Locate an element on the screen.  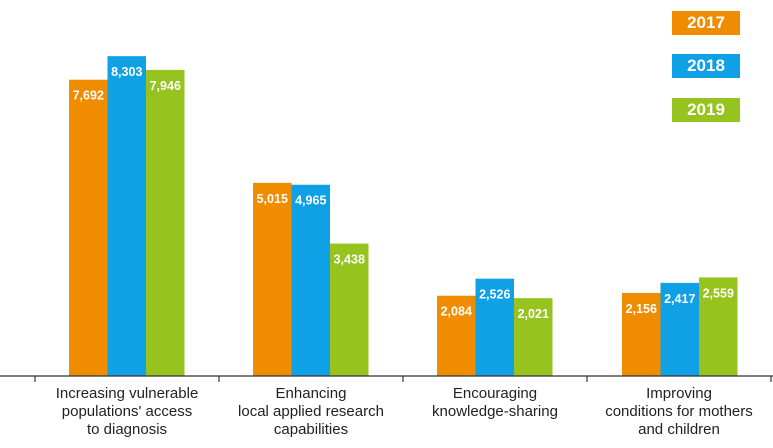
value-label-2017-cat2: 5,015 is located at coordinates (272, 199).